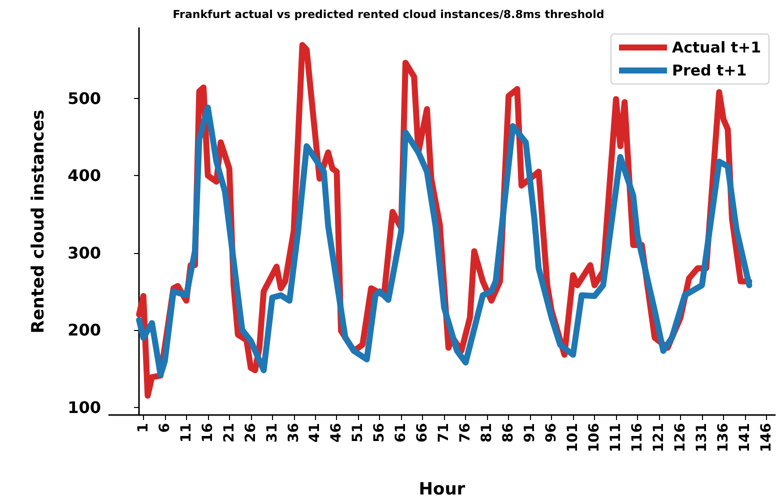 The height and width of the screenshot is (503, 777). What do you see at coordinates (573, 437) in the screenshot?
I see `x-tick-label: 101` at bounding box center [573, 437].